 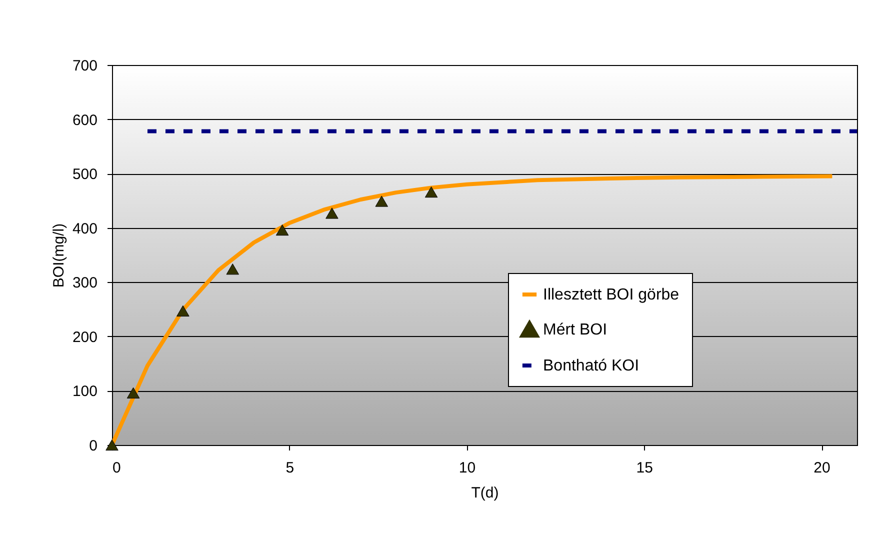 I want to click on y-tick-label: 600, so click(x=85, y=120).